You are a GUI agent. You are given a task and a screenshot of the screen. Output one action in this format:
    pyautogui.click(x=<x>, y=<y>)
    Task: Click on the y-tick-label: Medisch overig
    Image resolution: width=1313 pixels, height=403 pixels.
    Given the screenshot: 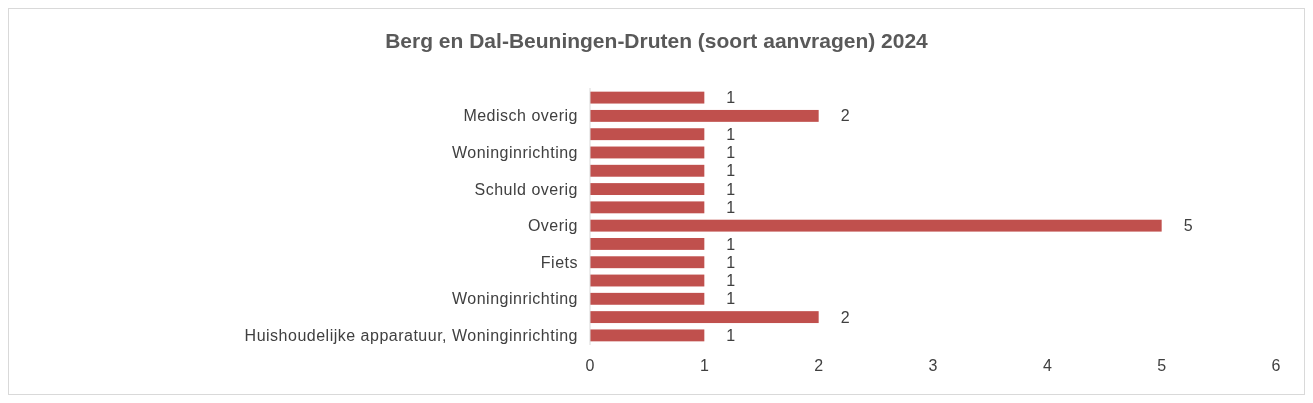 What is the action you would take?
    pyautogui.click(x=520, y=116)
    